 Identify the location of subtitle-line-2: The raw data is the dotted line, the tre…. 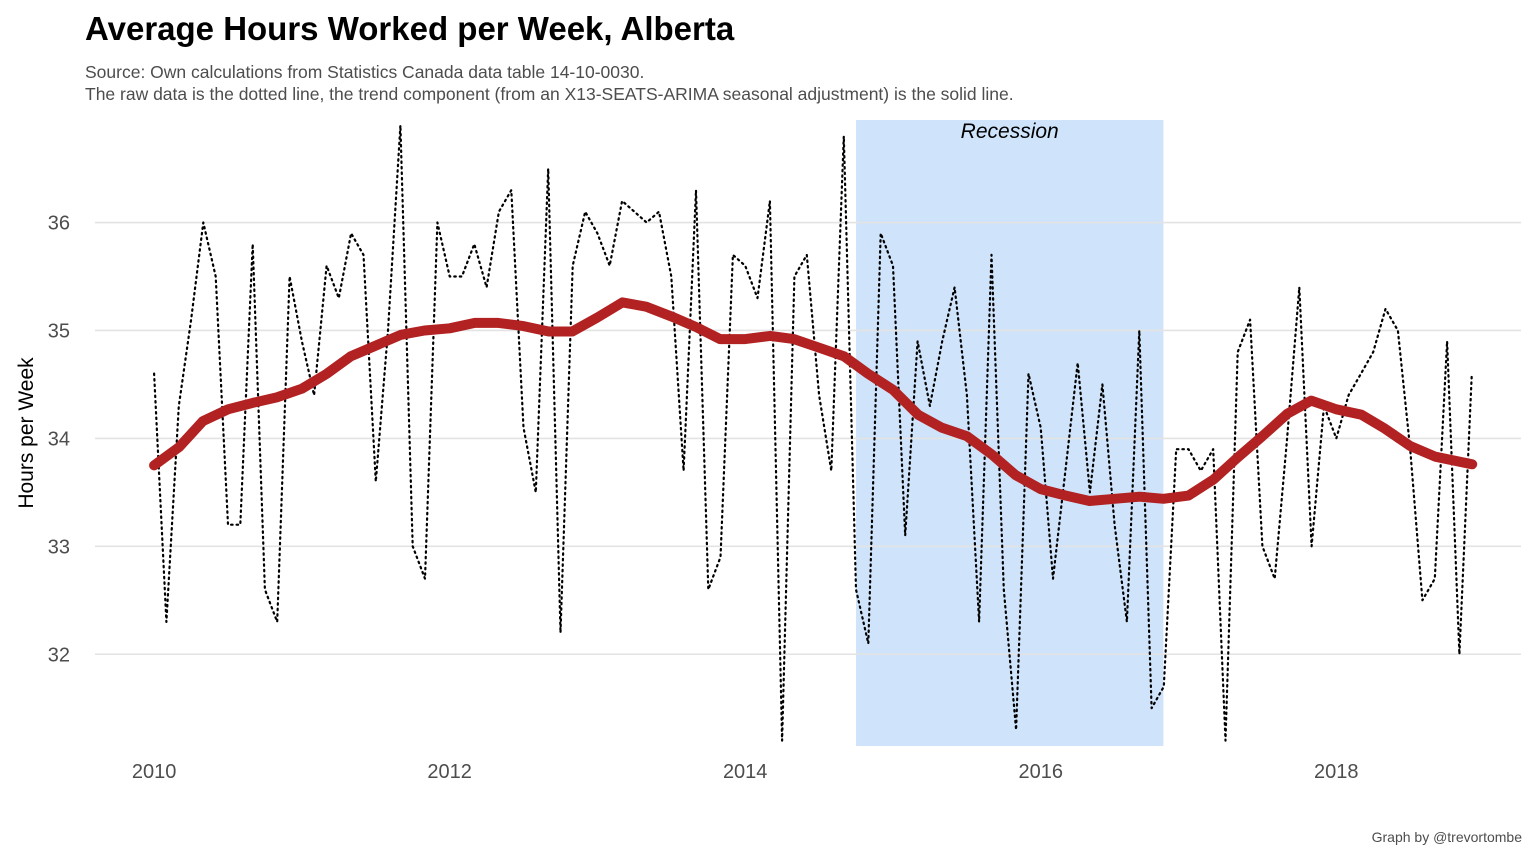
(549, 94).